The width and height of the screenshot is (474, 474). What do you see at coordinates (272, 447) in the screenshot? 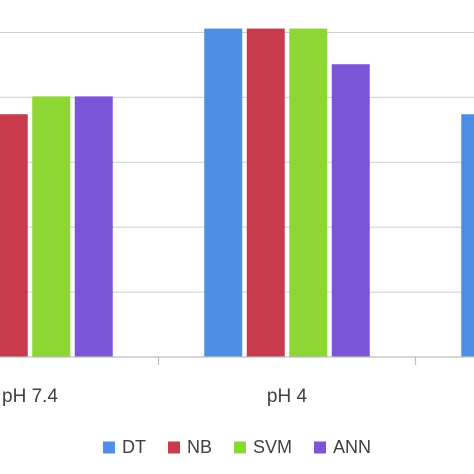
I see `legend-label-svm: SVM` at bounding box center [272, 447].